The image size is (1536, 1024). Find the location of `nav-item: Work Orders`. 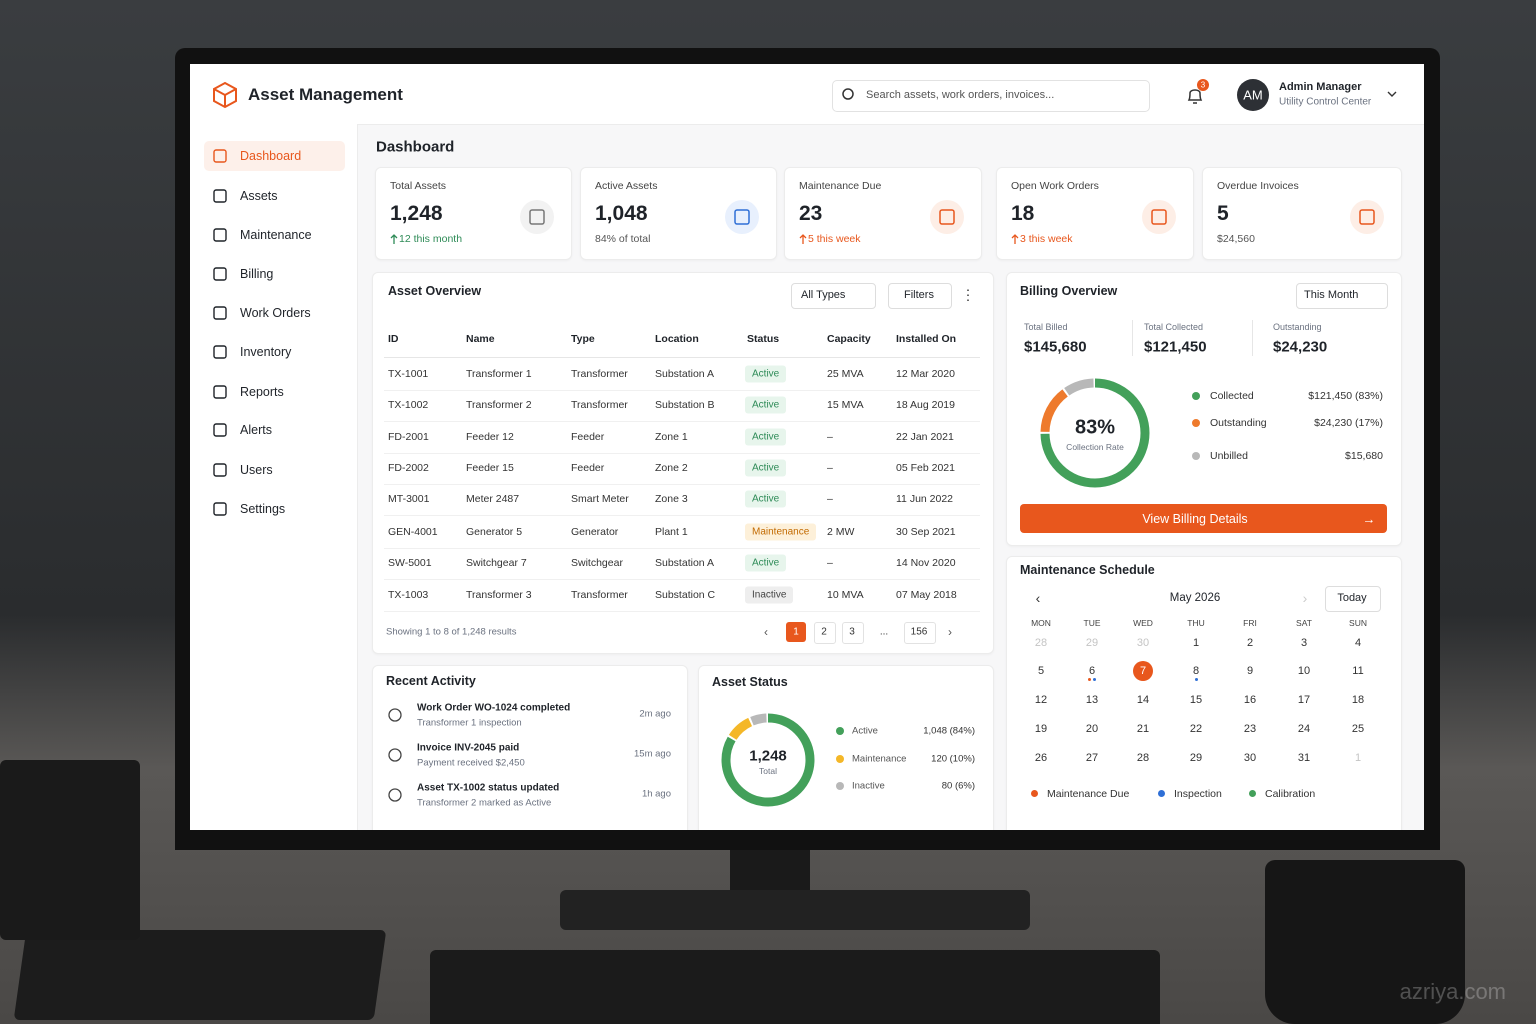

nav-item: Work Orders is located at coordinates (275, 313).